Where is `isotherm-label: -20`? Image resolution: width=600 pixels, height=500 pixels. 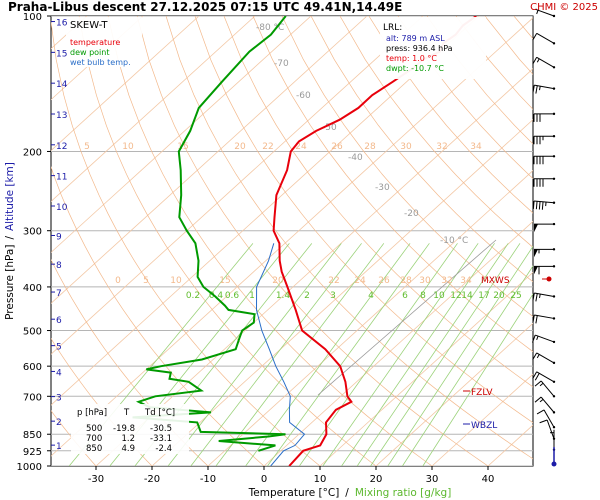 isotherm-label: -20 is located at coordinates (411, 214).